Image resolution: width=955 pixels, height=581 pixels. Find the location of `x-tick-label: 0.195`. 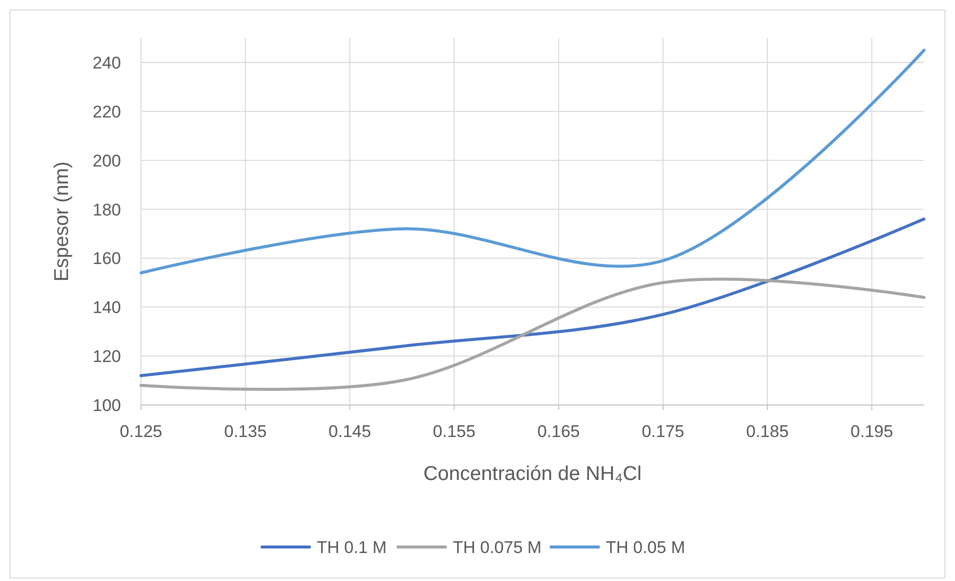

x-tick-label: 0.195 is located at coordinates (872, 431).